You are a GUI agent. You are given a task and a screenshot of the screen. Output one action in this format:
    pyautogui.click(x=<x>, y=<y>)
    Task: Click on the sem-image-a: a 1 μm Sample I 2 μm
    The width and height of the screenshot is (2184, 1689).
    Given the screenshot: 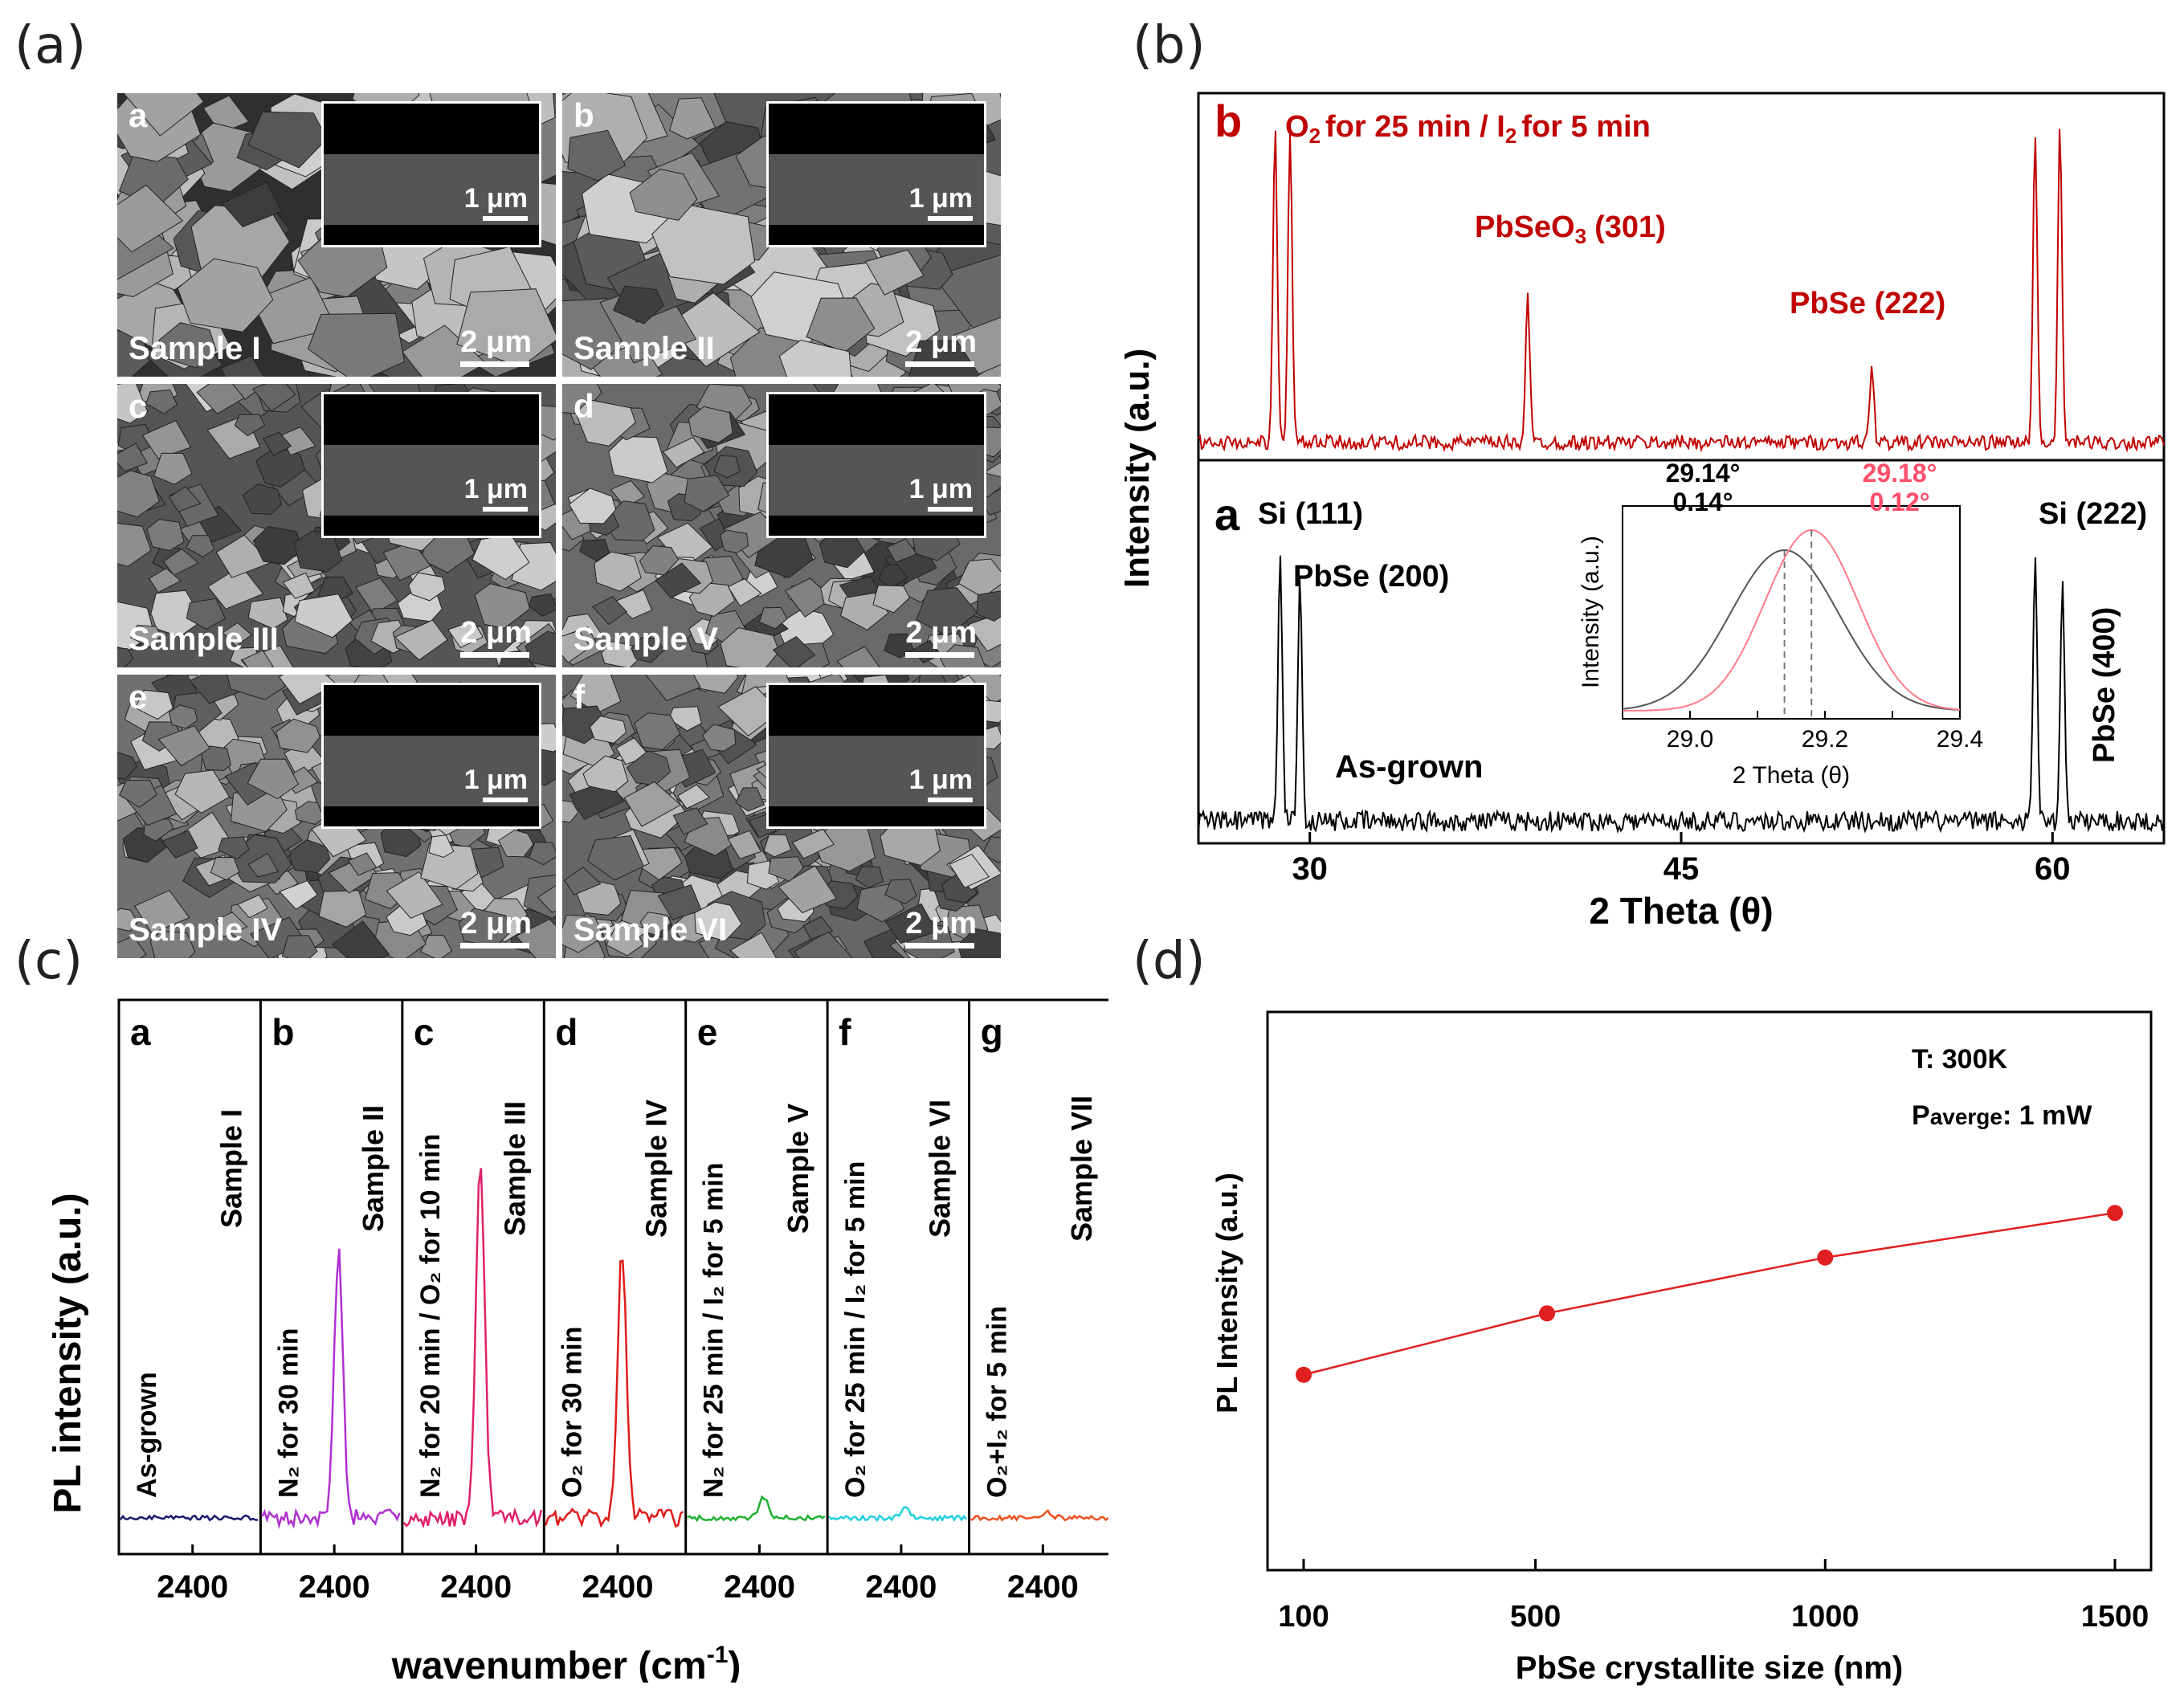 What is the action you would take?
    pyautogui.click(x=336, y=235)
    